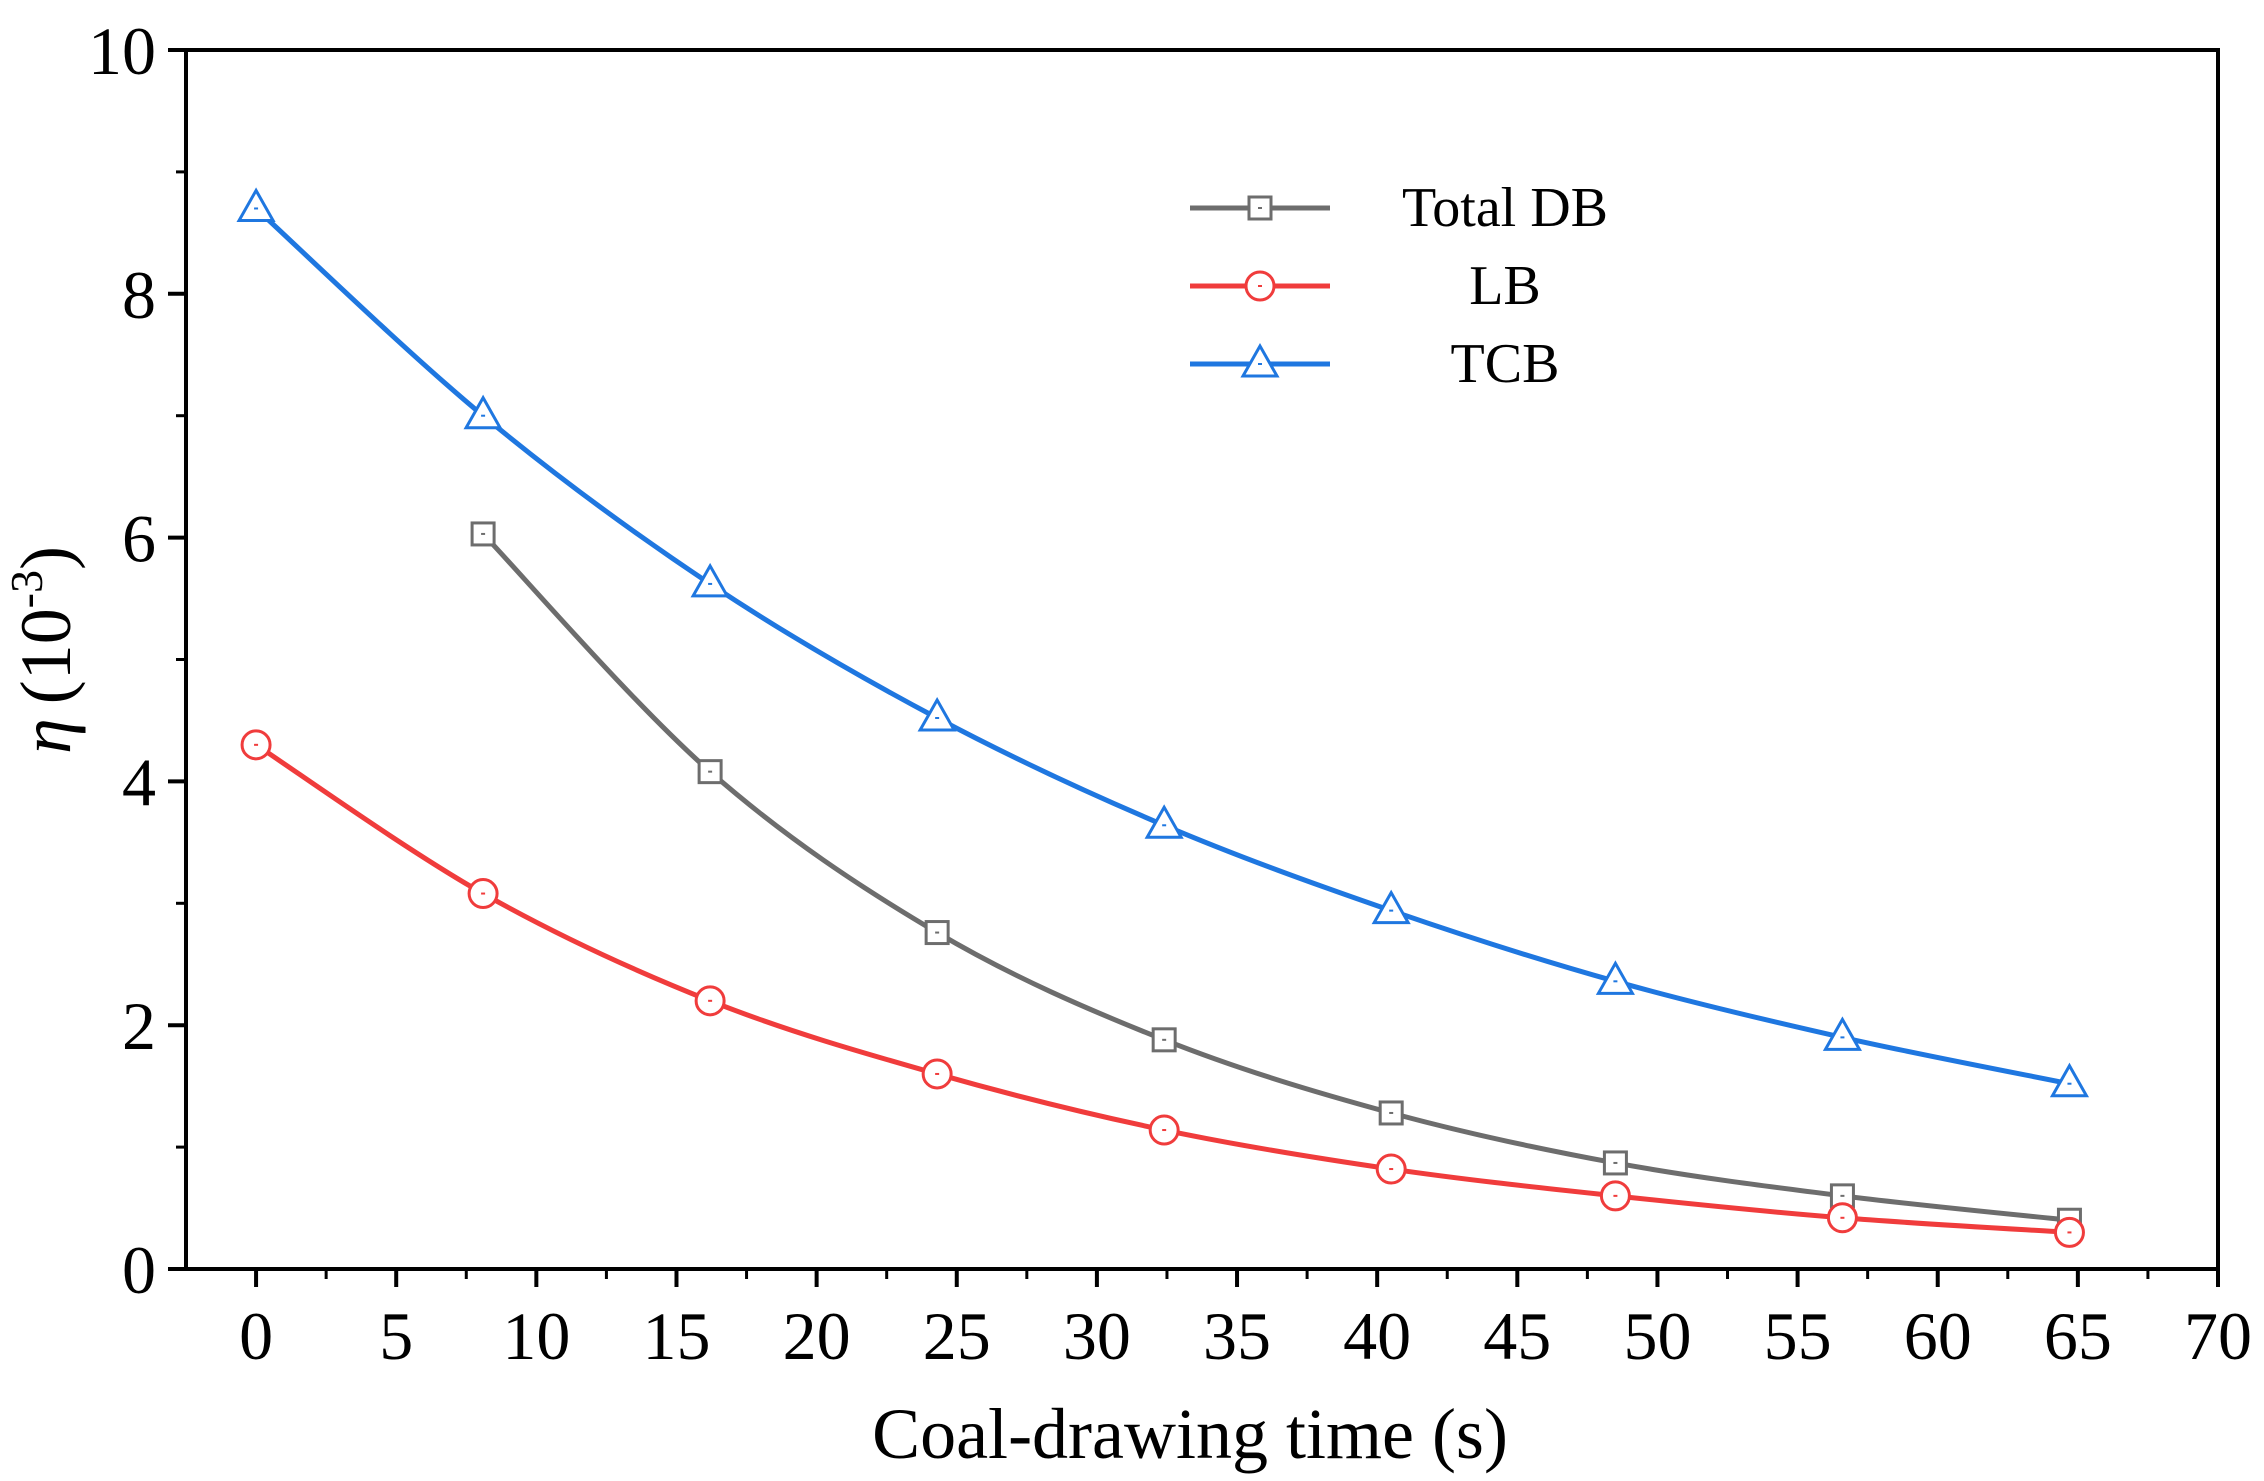  What do you see at coordinates (1190, 1434) in the screenshot?
I see `x-axis-title: Coal-drawing time (s)` at bounding box center [1190, 1434].